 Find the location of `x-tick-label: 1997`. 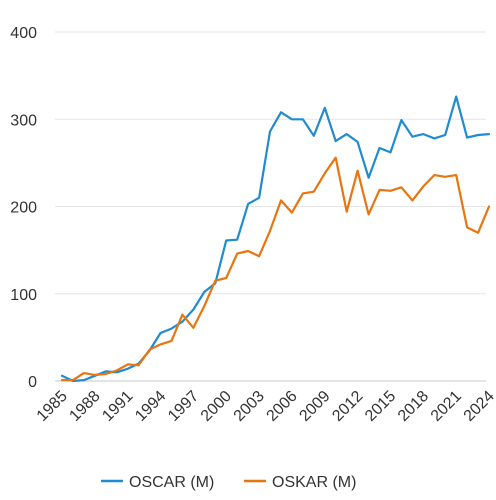

x-tick-label: 1997 is located at coordinates (183, 406).